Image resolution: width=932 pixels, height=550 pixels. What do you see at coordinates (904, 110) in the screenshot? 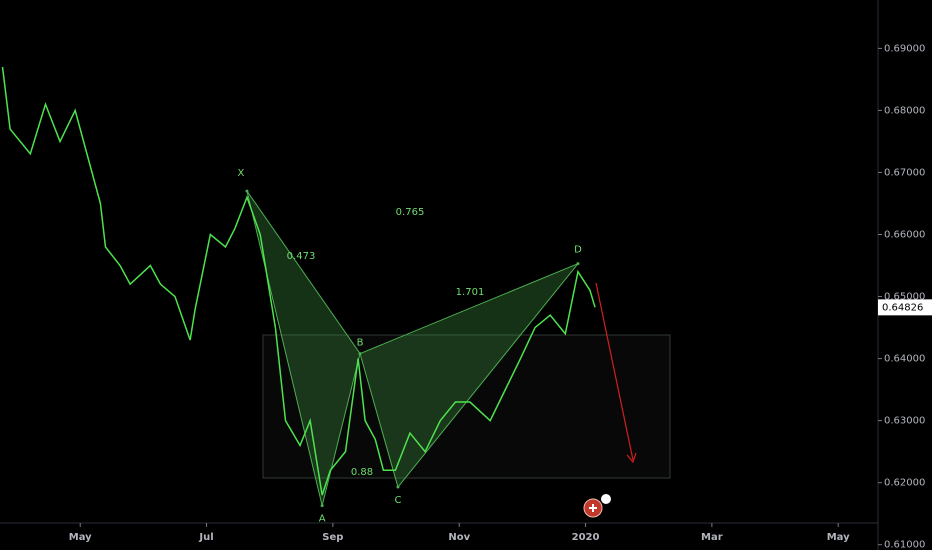
I see `y-tick-label: 0.68000` at bounding box center [904, 110].